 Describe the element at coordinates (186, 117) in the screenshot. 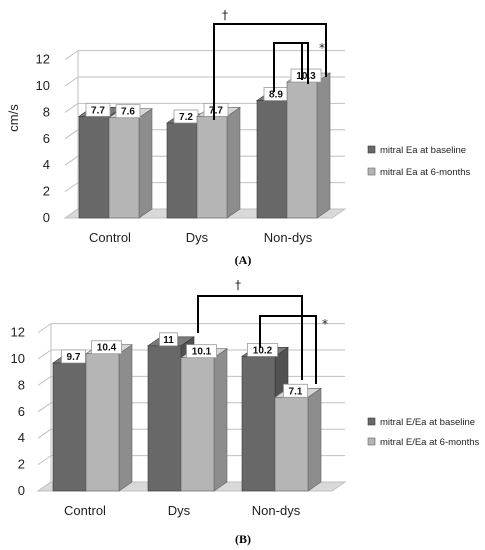

I see `data-label: 7.2` at that location.